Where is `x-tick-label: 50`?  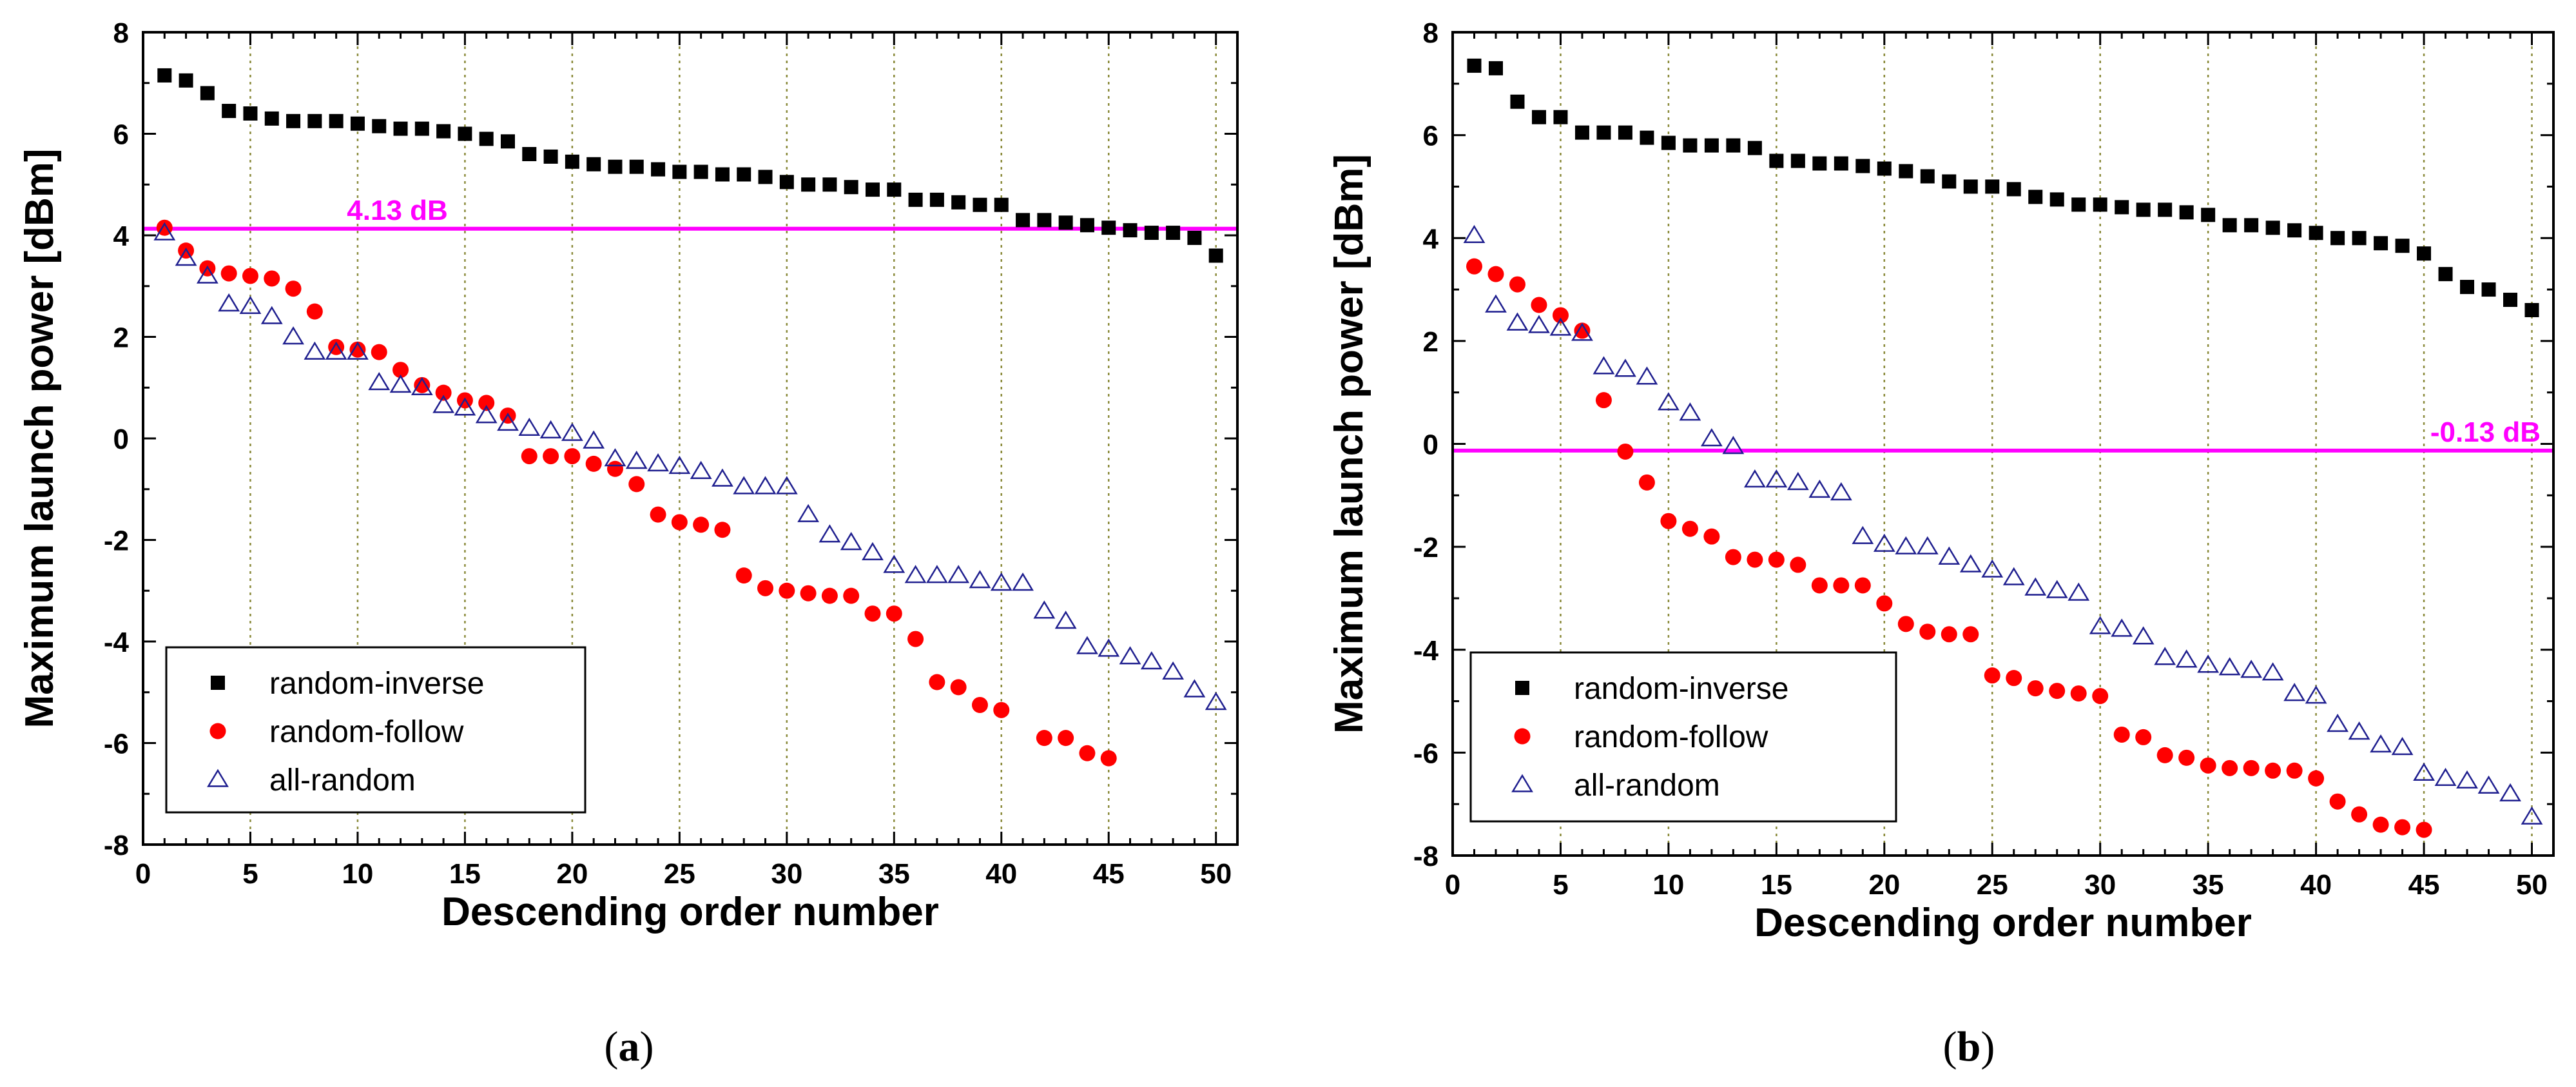 x-tick-label: 50 is located at coordinates (2532, 885).